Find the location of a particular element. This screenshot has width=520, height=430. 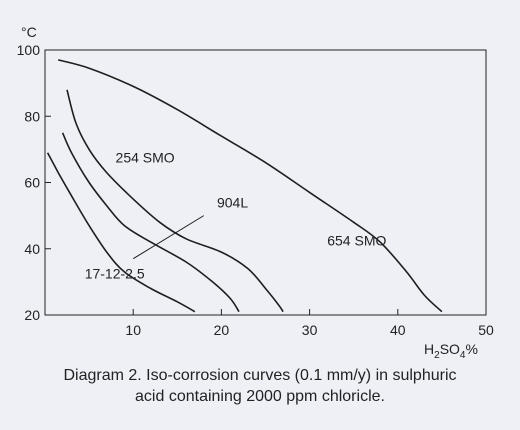

x-tick-label: 20 is located at coordinates (222, 330).